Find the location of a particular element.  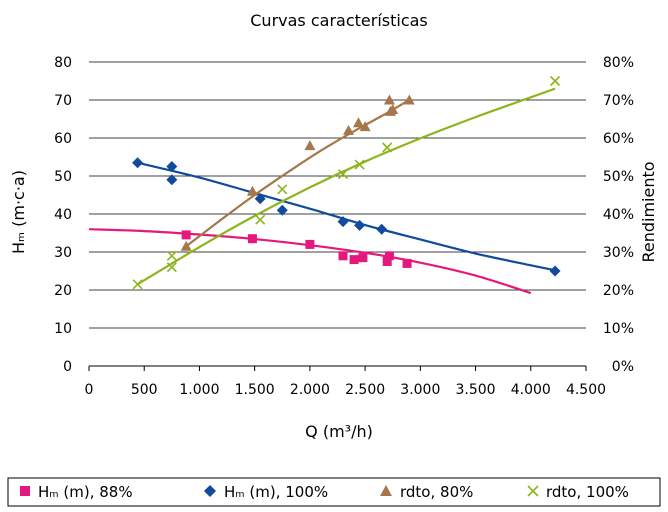

y-axis-title: Hₘ (m·c·a) is located at coordinates (18, 212).